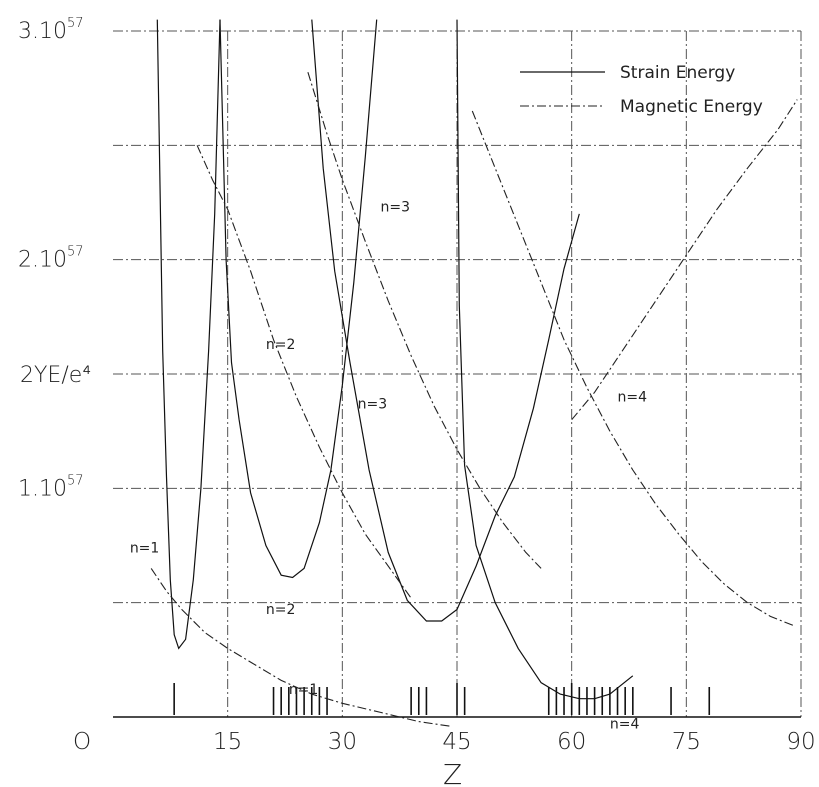 The image size is (819, 787). I want to click on strain-curve-n=1, so click(188, 334).